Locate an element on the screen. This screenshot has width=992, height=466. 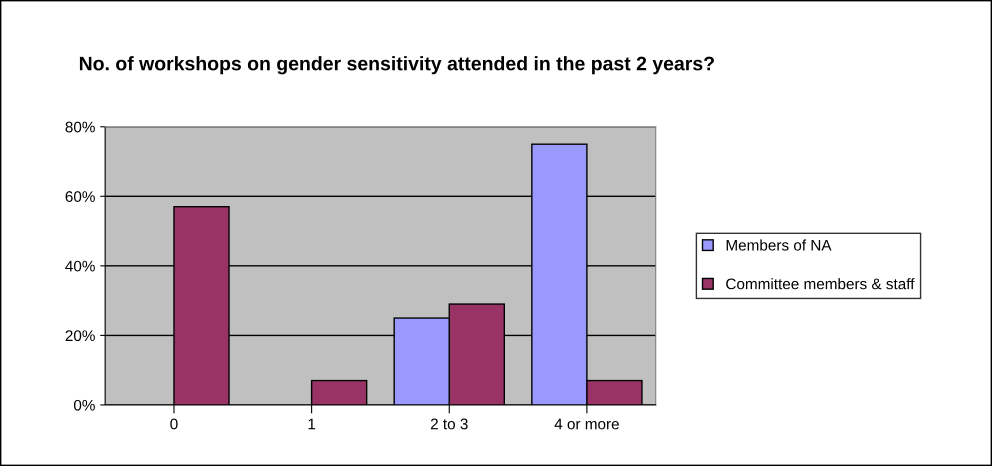
y-tick-label: 40% is located at coordinates (80, 266).